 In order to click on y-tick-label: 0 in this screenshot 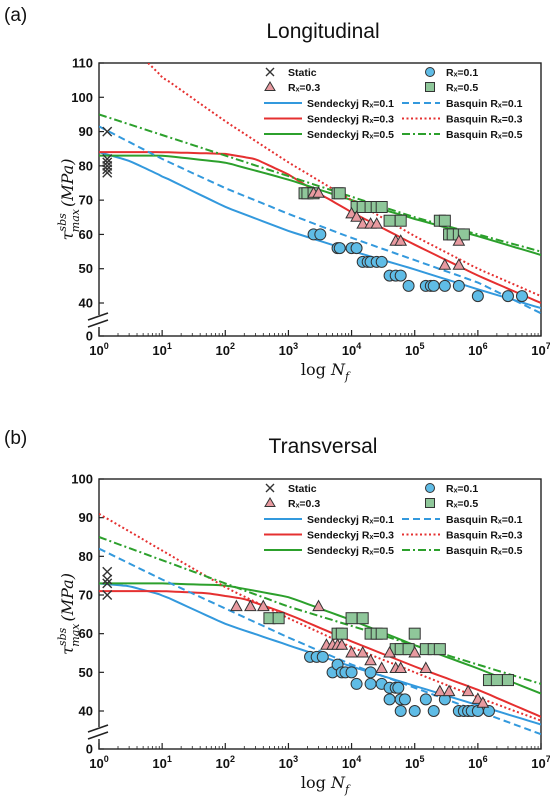, I will do `click(89, 749)`.